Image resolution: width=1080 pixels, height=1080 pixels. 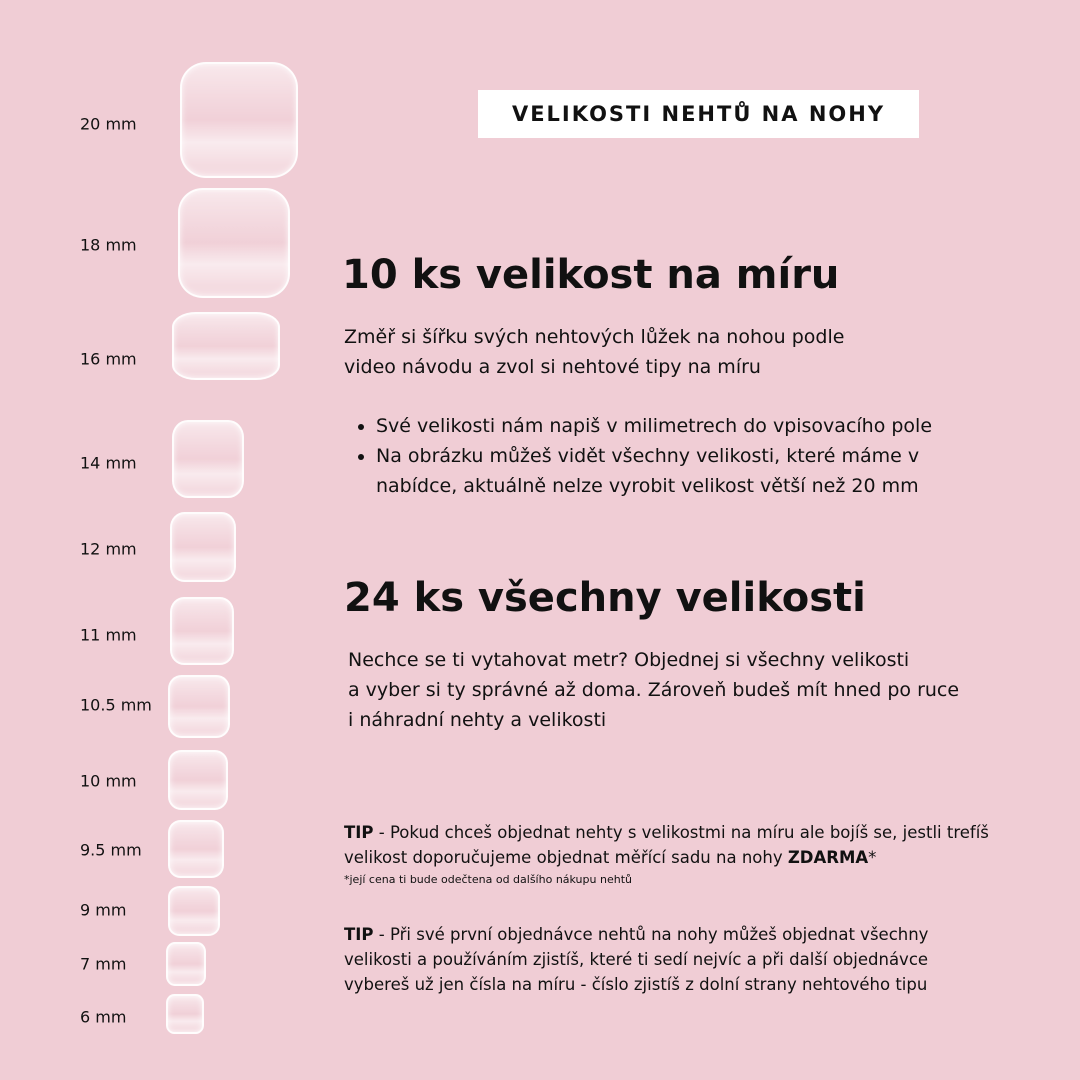 I want to click on size-label: 7 mm, so click(x=103, y=964).